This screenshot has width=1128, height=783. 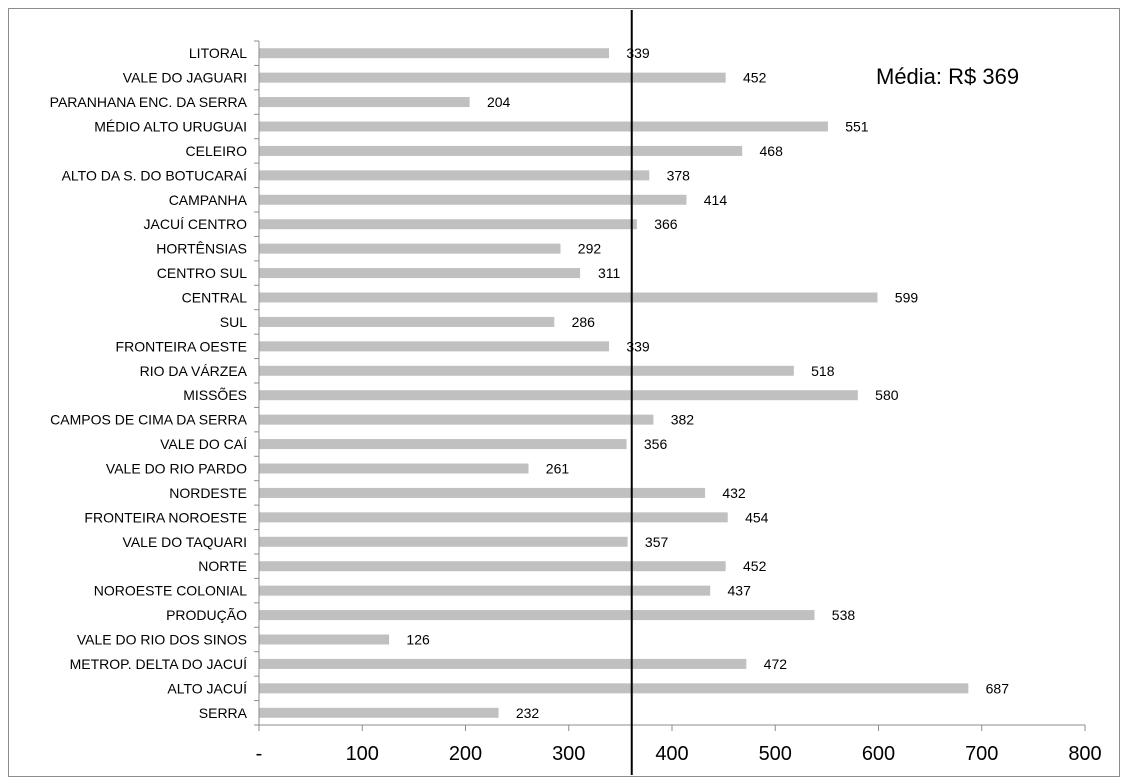 What do you see at coordinates (222, 566) in the screenshot?
I see `category-label: NORTE` at bounding box center [222, 566].